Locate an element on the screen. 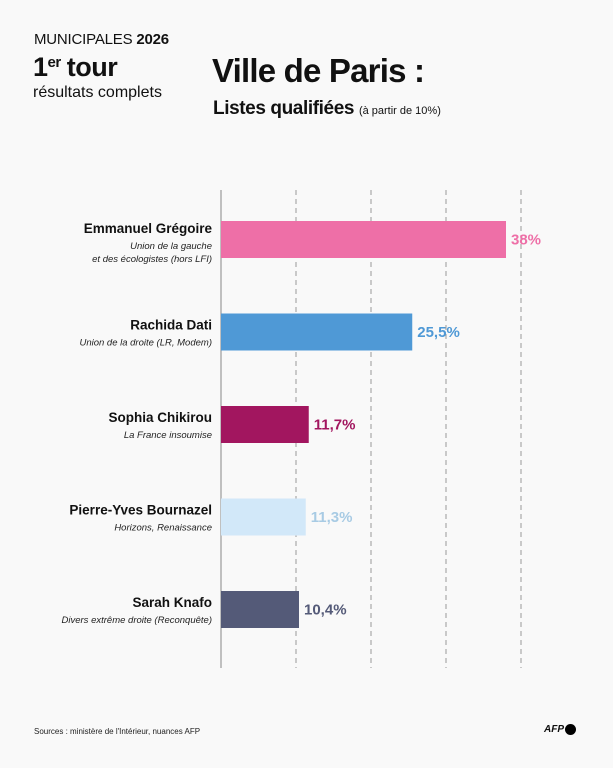  afp-dot-icon is located at coordinates (570, 729).